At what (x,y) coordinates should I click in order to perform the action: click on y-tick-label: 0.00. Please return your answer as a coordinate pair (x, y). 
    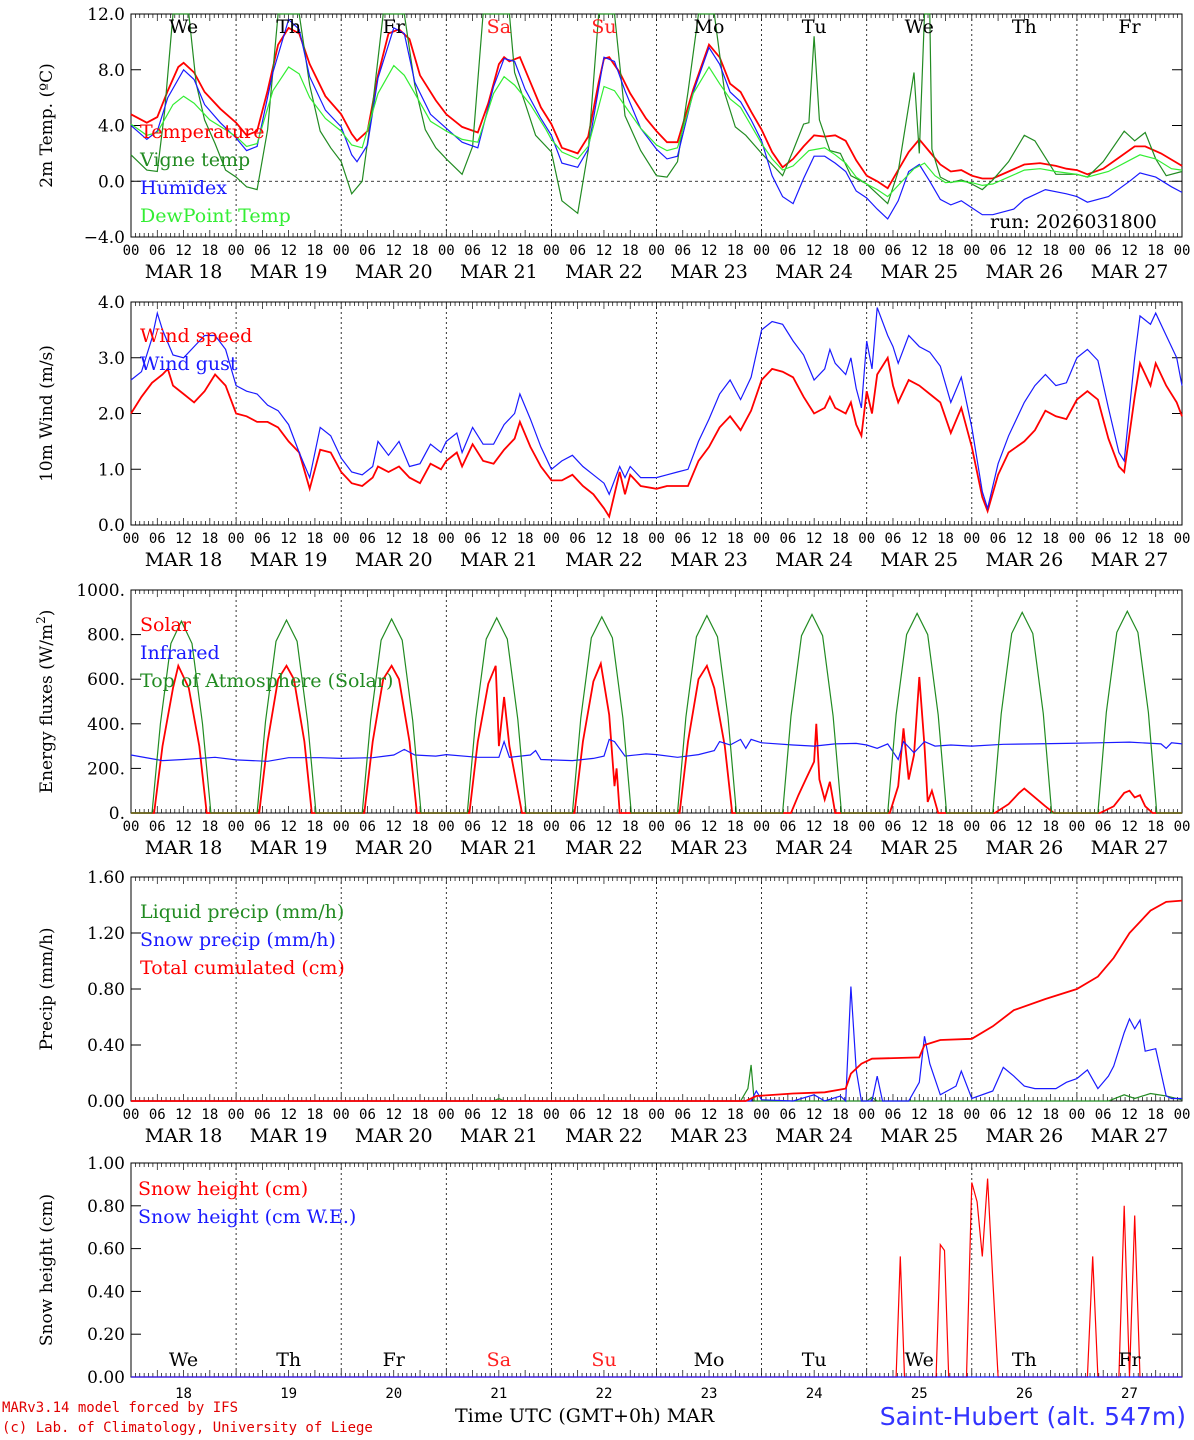
    Looking at the image, I should click on (106, 1378).